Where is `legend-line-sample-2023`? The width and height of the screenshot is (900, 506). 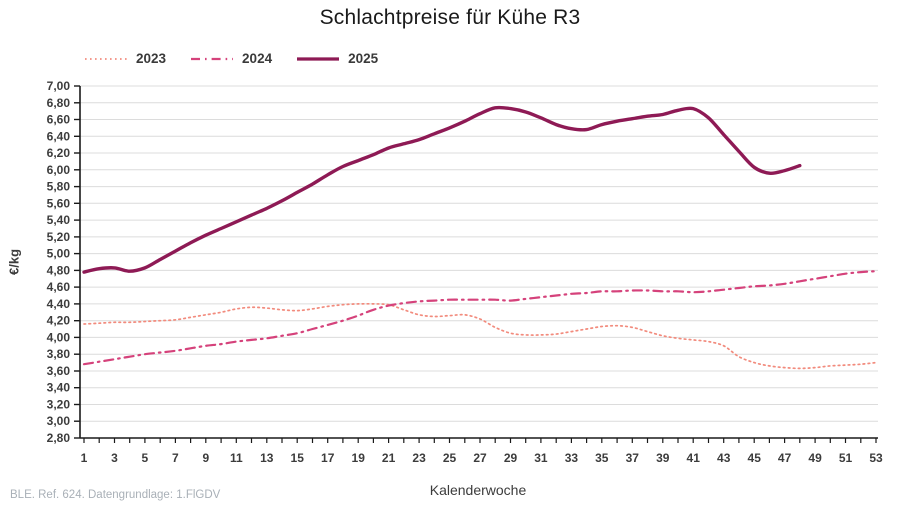 legend-line-sample-2023 is located at coordinates (106, 58).